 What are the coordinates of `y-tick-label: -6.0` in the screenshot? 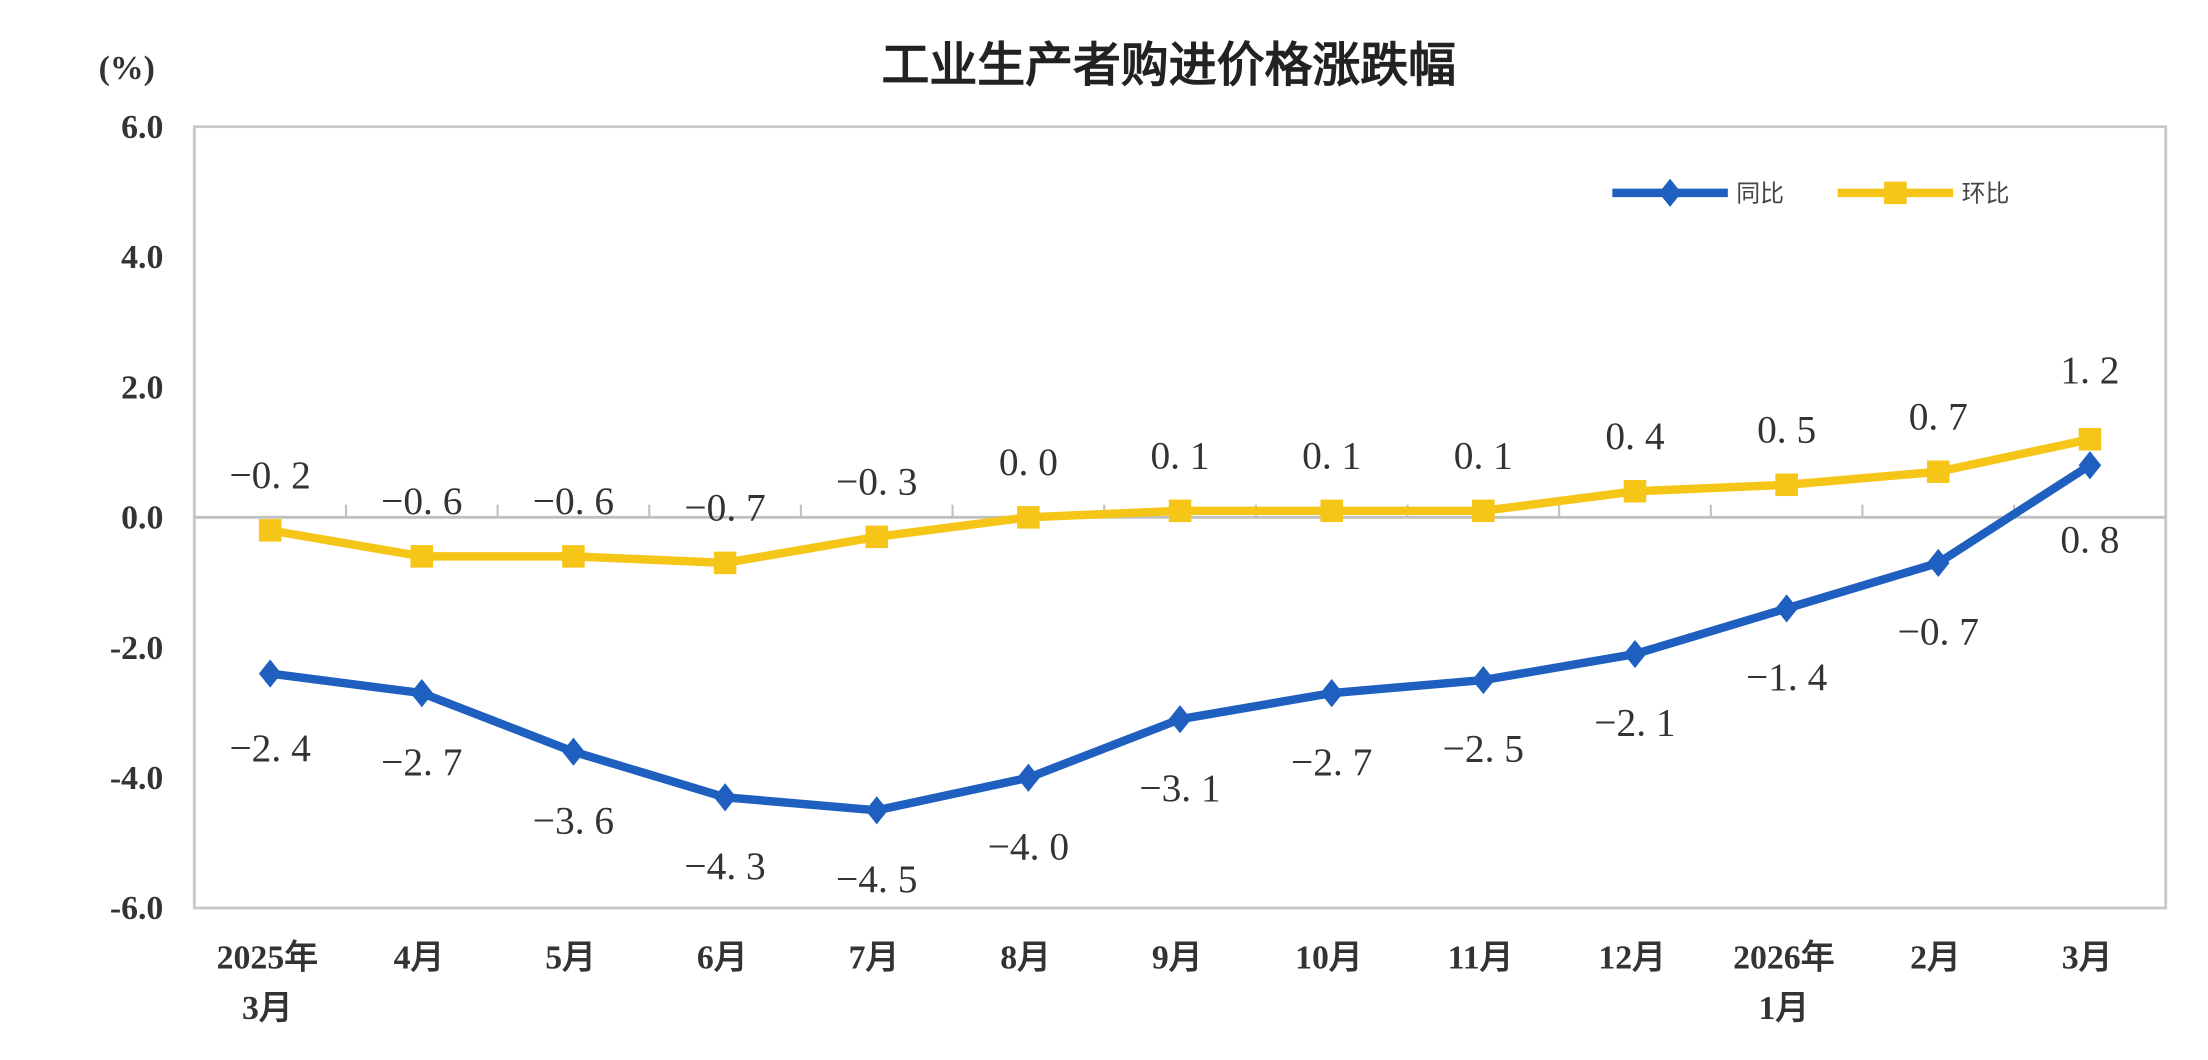 It's located at (136, 908).